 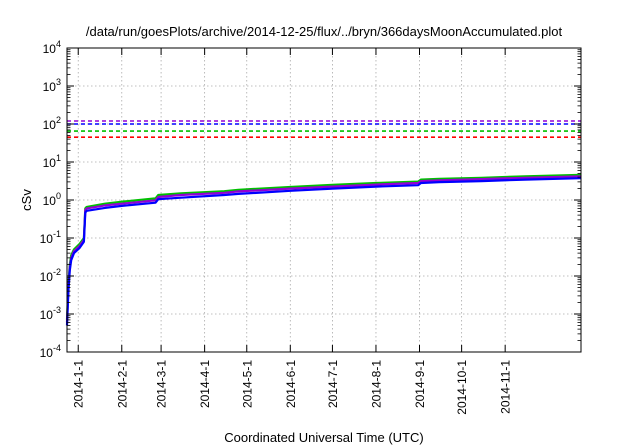 What do you see at coordinates (462, 387) in the screenshot?
I see `x-tick-label: 2014-10-1` at bounding box center [462, 387].